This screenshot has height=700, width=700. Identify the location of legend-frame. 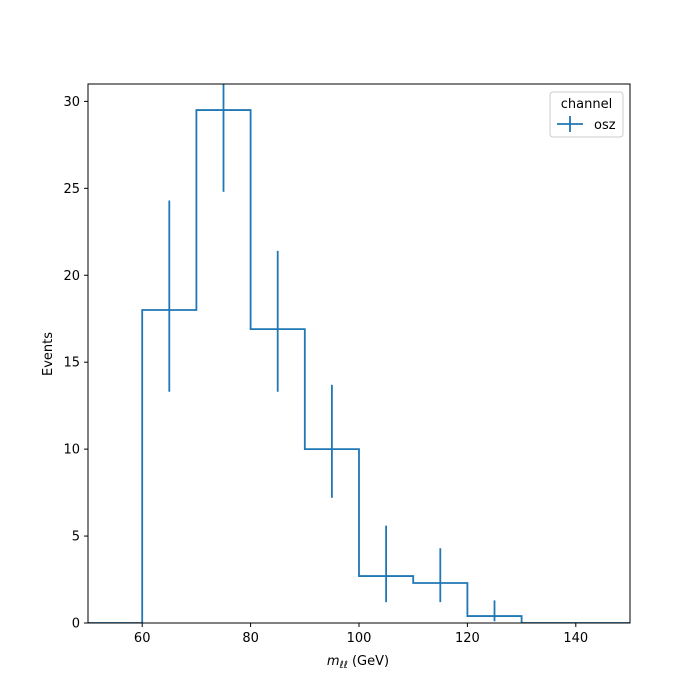
(586, 114).